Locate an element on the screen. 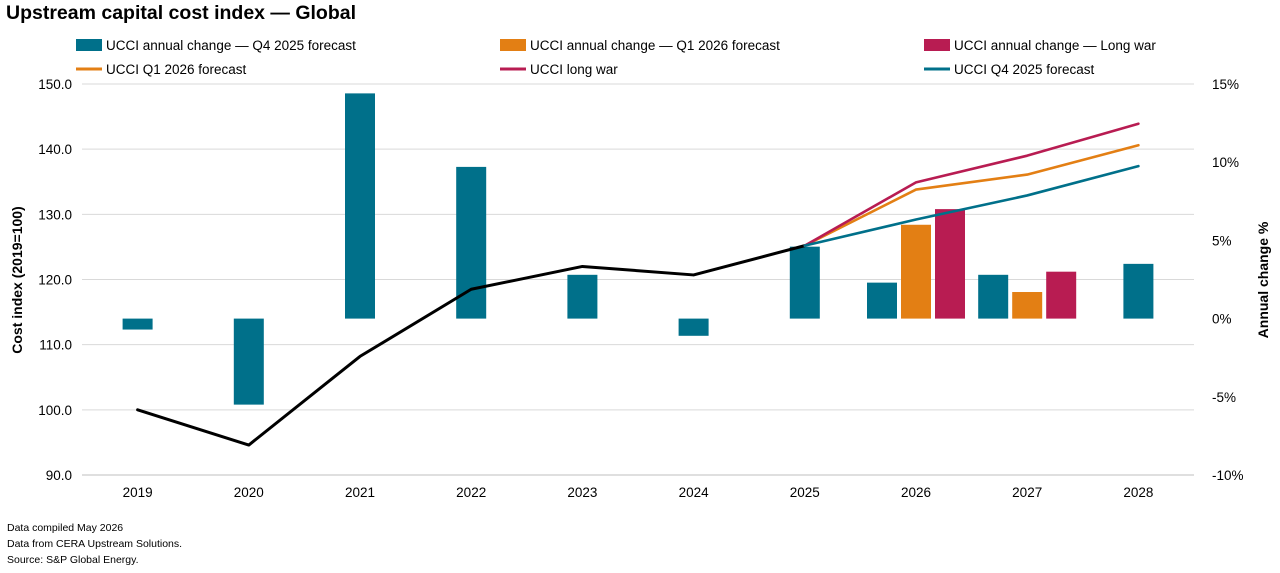  left-tick-label: 150.0 is located at coordinates (55, 84).